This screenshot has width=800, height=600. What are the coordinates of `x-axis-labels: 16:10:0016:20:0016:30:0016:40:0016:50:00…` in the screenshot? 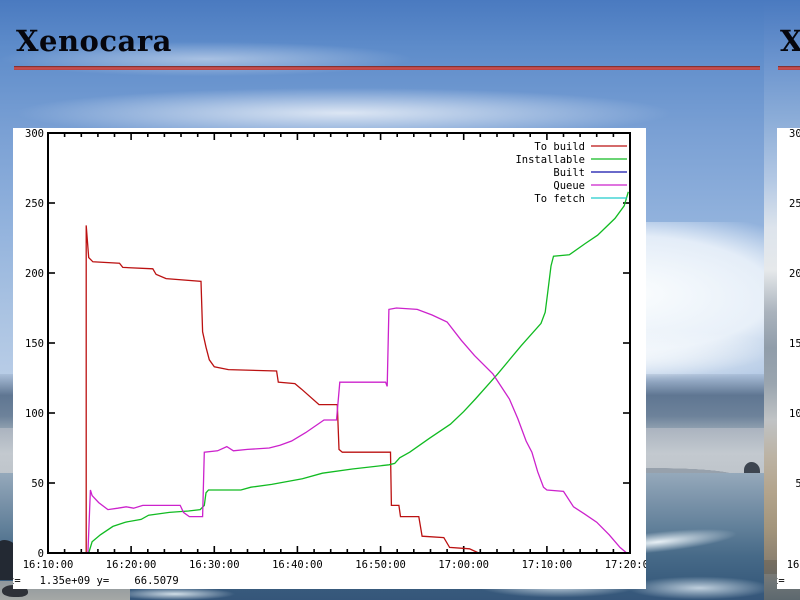 It's located at (793, 565).